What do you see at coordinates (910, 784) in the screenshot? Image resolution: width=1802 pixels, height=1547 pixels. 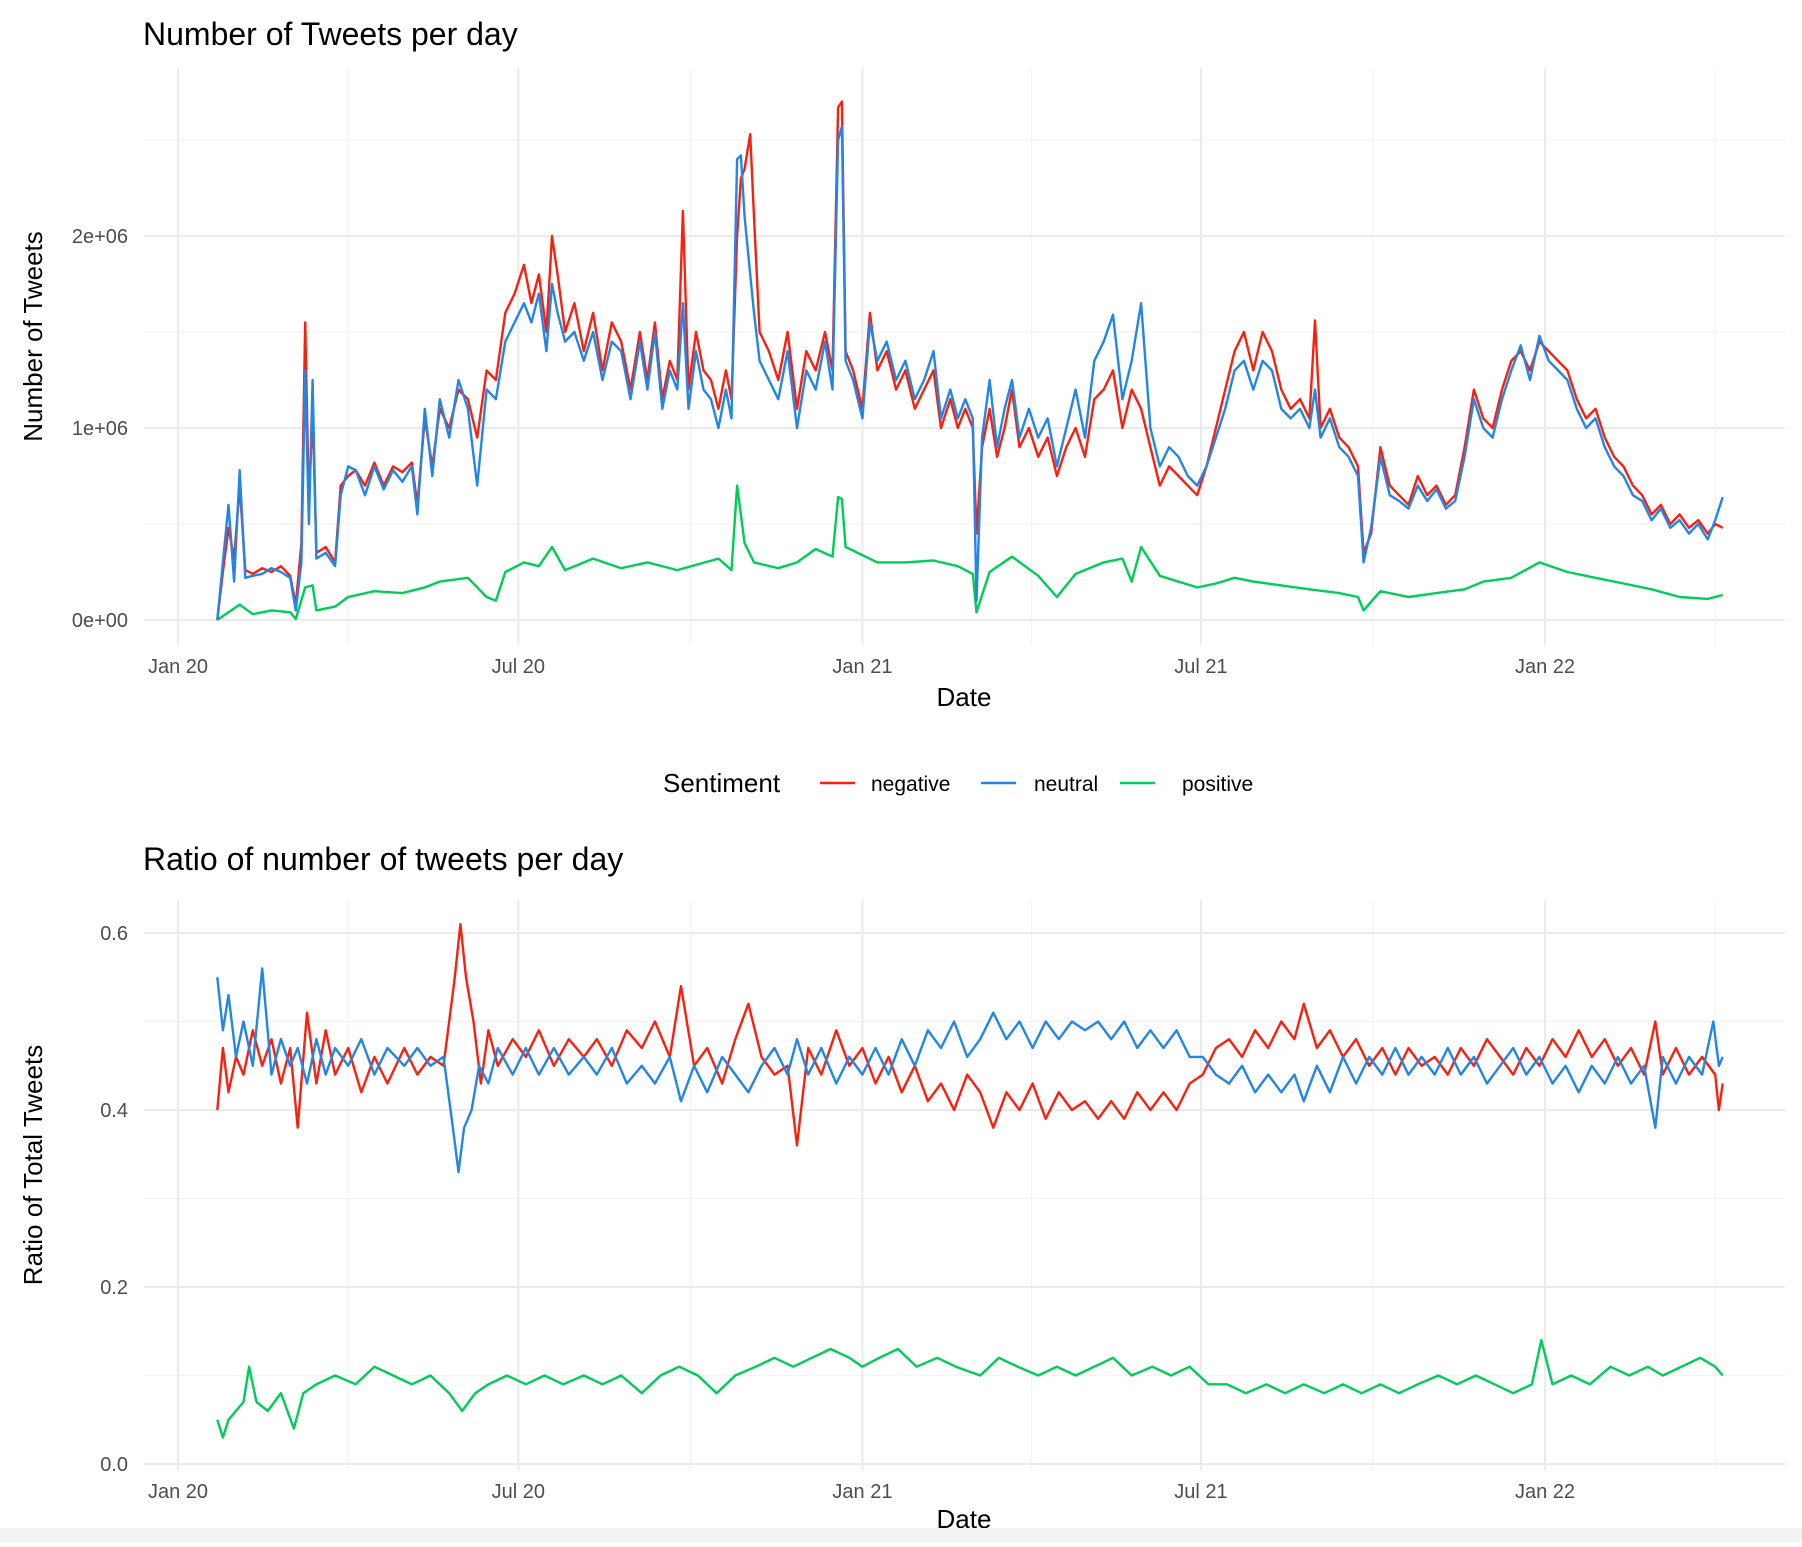 I see `legend-label: negative` at bounding box center [910, 784].